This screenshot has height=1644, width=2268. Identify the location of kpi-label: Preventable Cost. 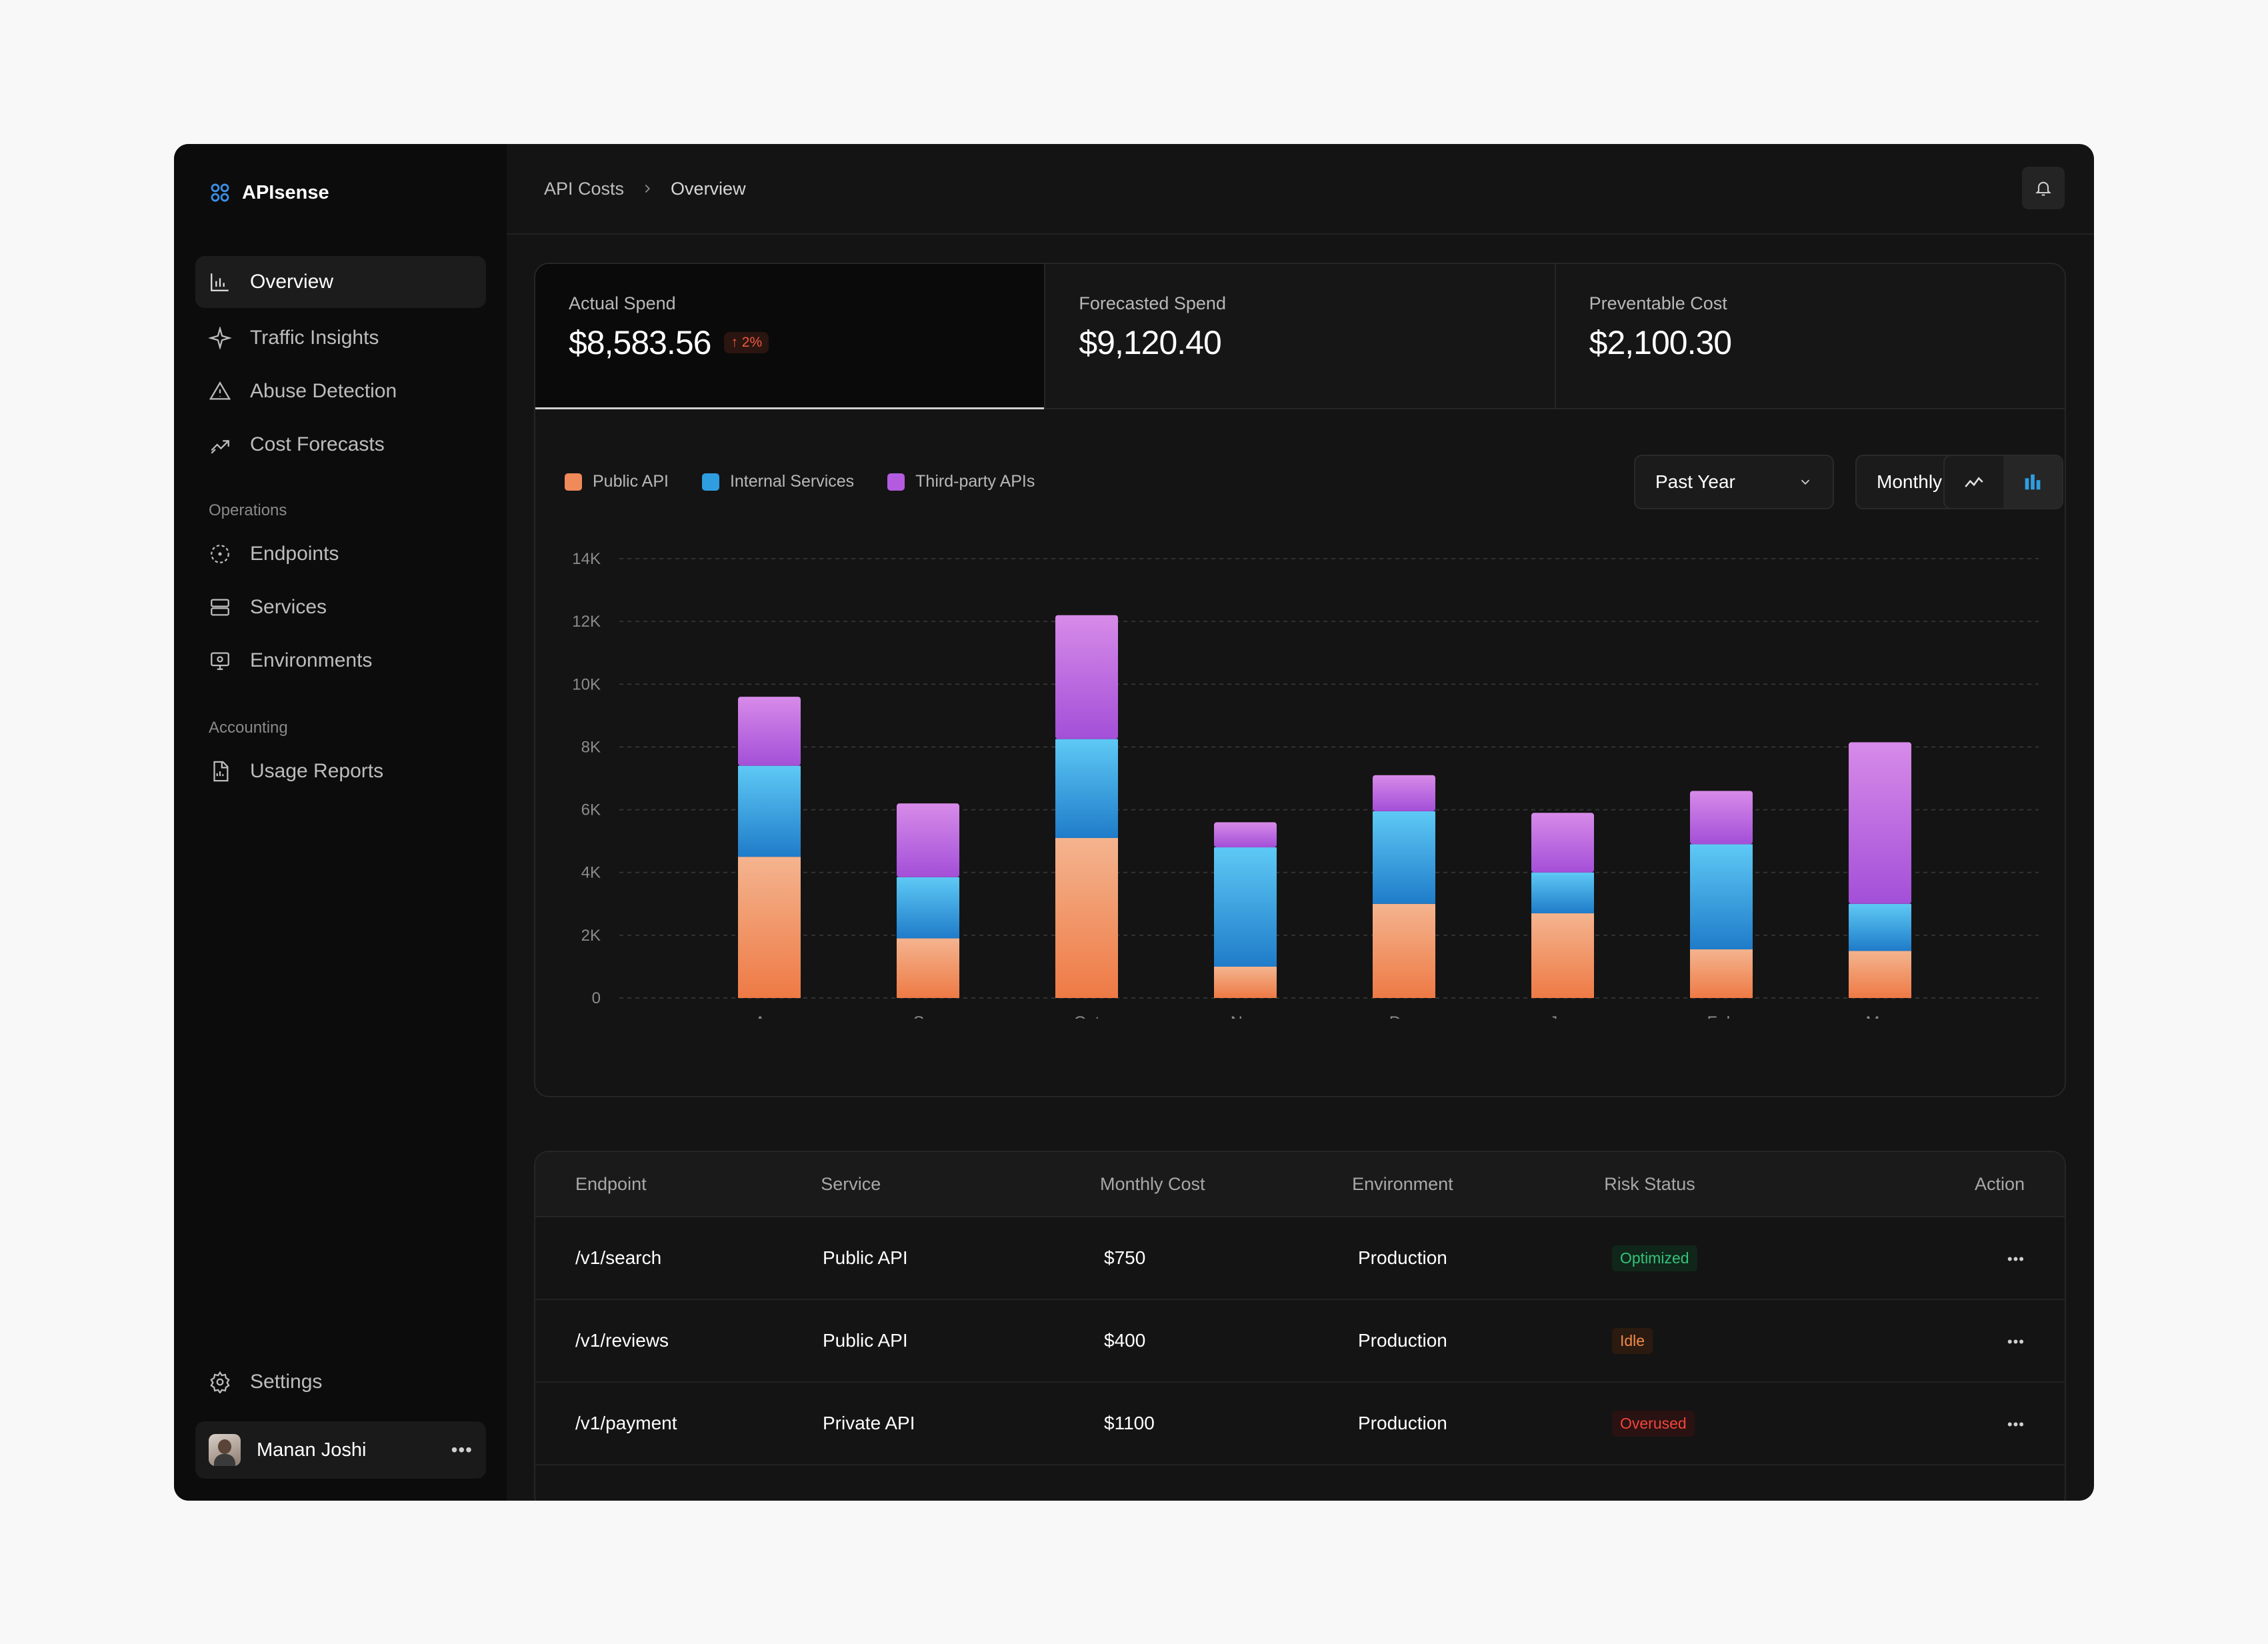
(1658, 303).